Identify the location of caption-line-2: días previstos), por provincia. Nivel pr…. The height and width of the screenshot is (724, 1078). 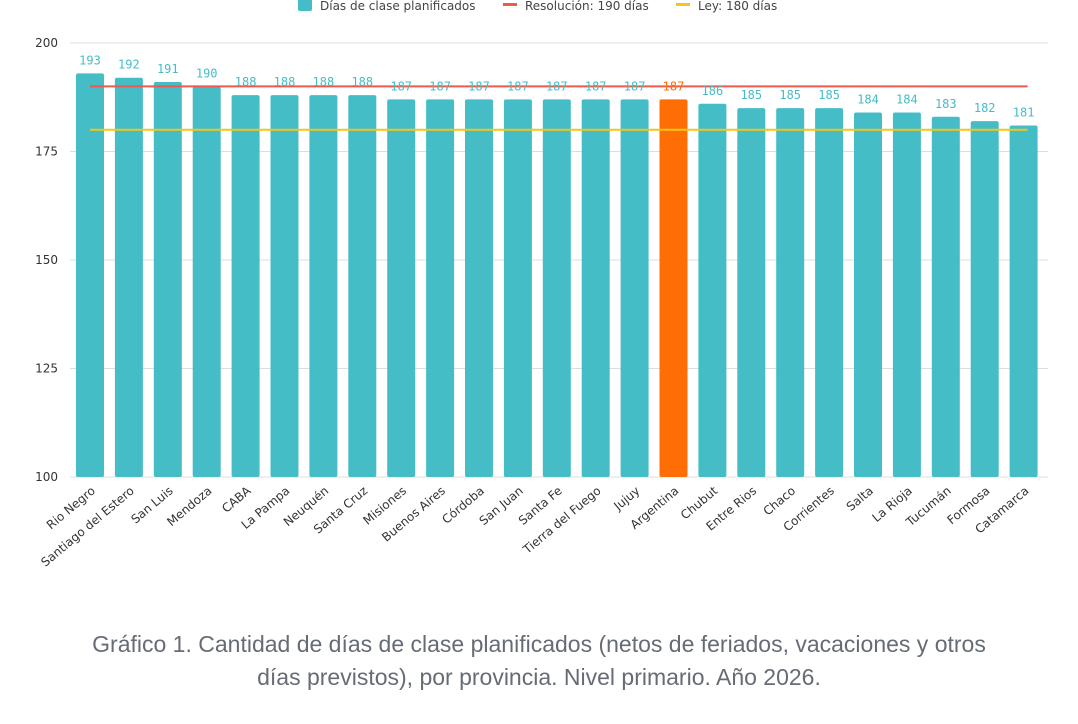
(539, 677).